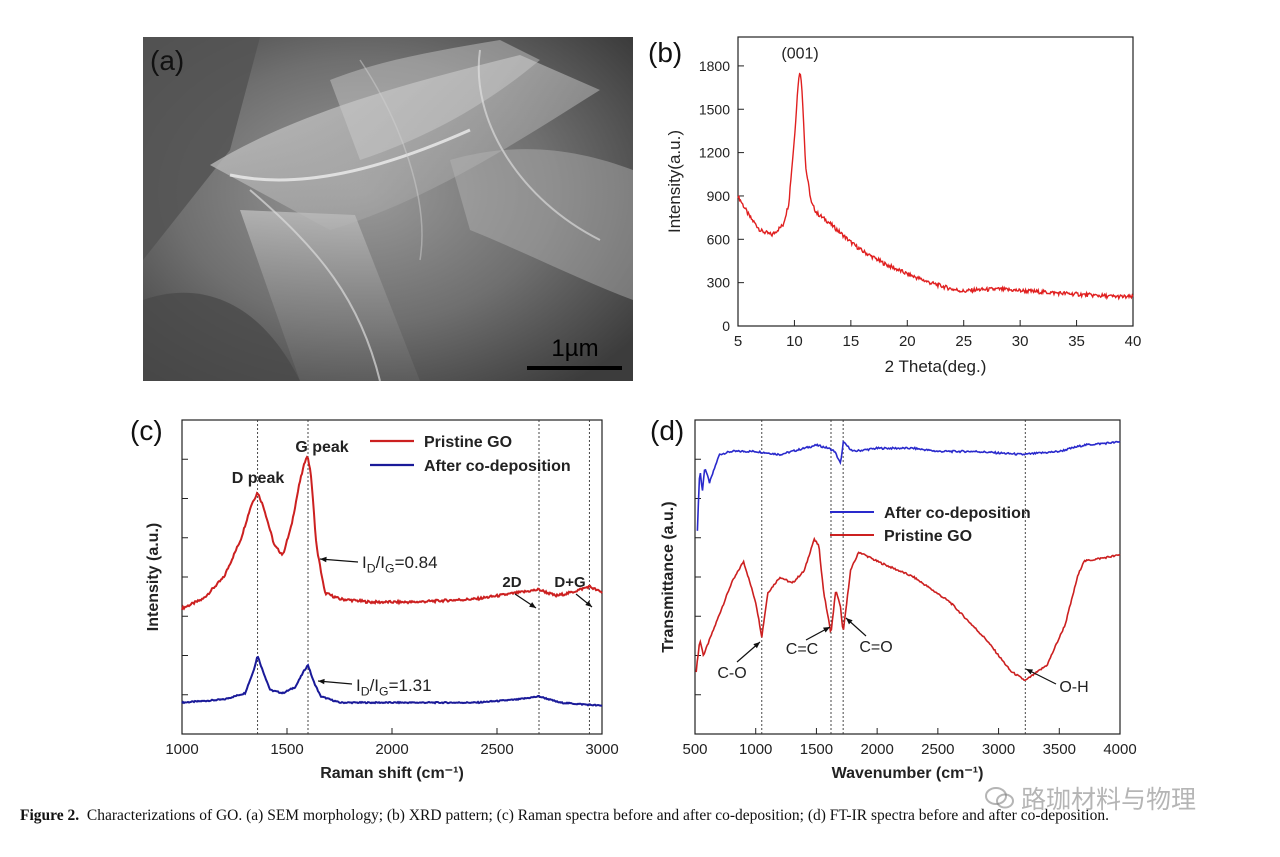  What do you see at coordinates (963, 341) in the screenshot?
I see `x-tick-label: 25` at bounding box center [963, 341].